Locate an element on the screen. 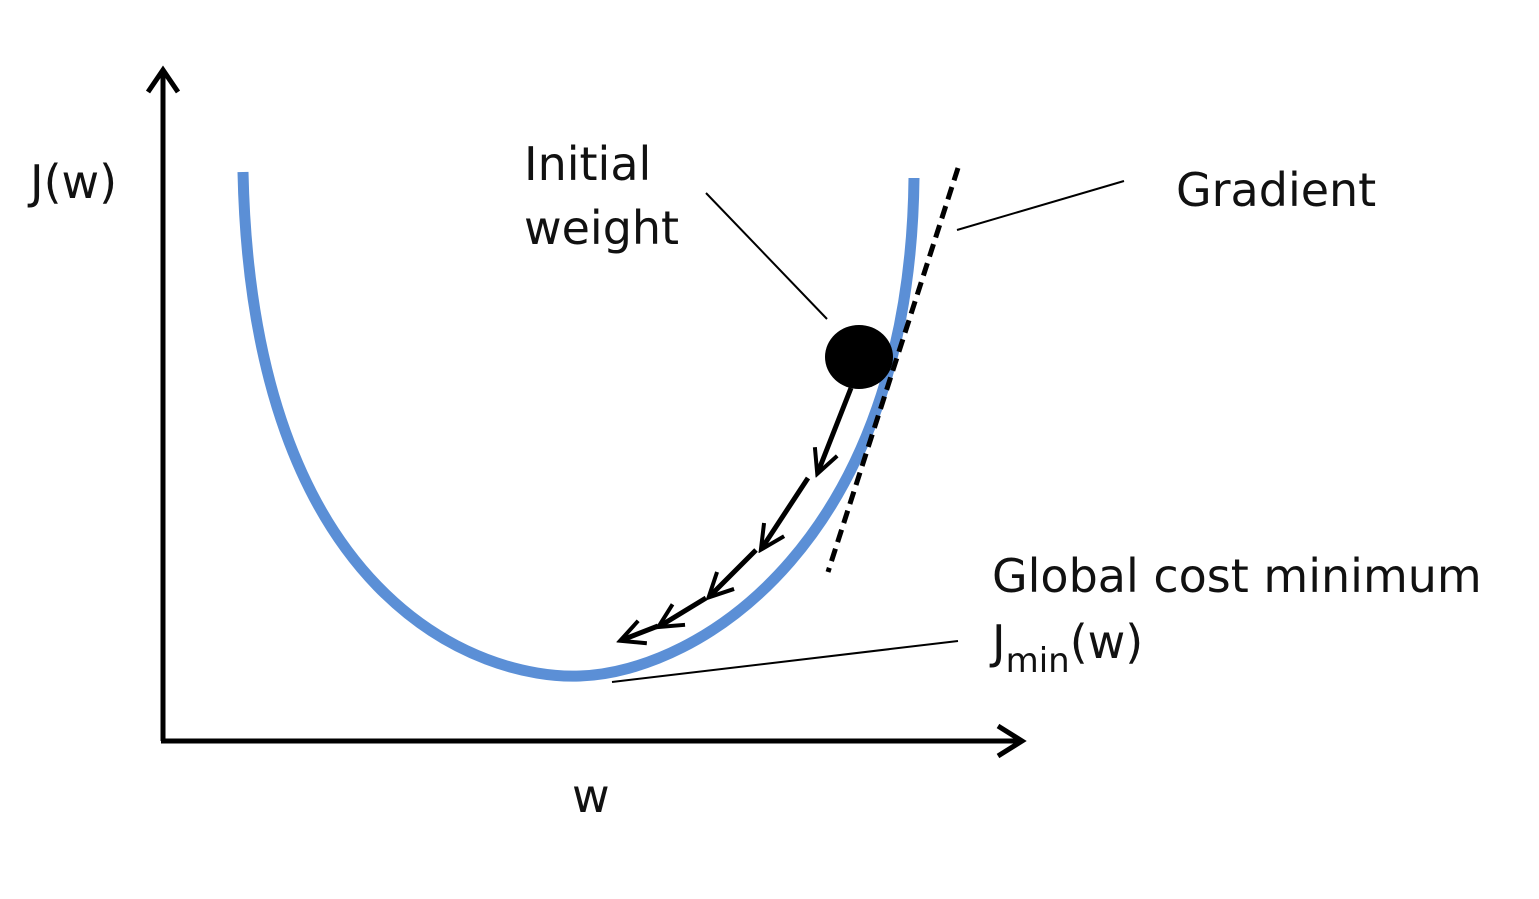 Image resolution: width=1539 pixels, height=899 pixels. jmin-argument: (w) is located at coordinates (1107, 642).